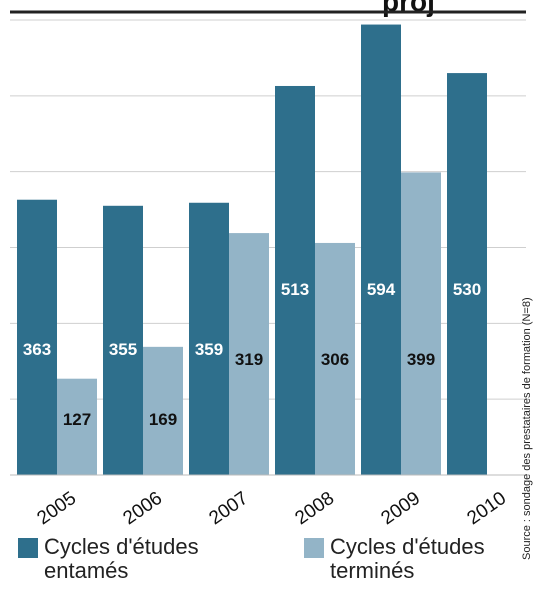 The image size is (536, 607). I want to click on data-label-finished-2008: 306, so click(335, 359).